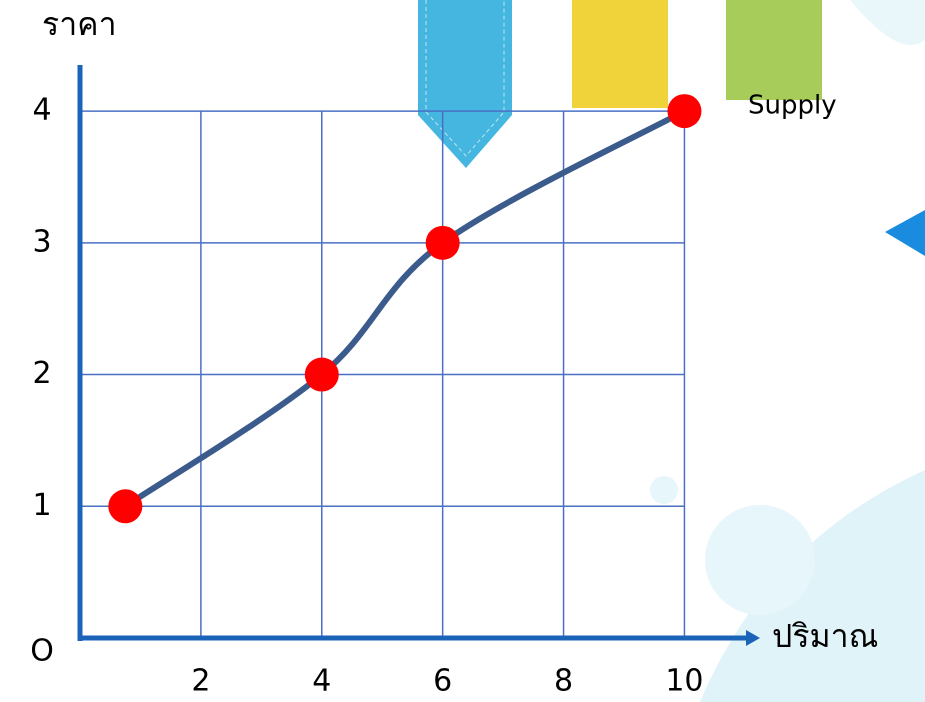  Describe the element at coordinates (792, 106) in the screenshot. I see `series-label: Supply` at that location.